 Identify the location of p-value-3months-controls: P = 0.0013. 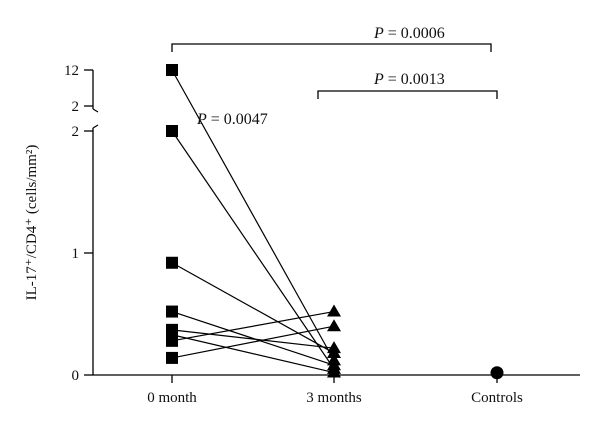
(409, 79).